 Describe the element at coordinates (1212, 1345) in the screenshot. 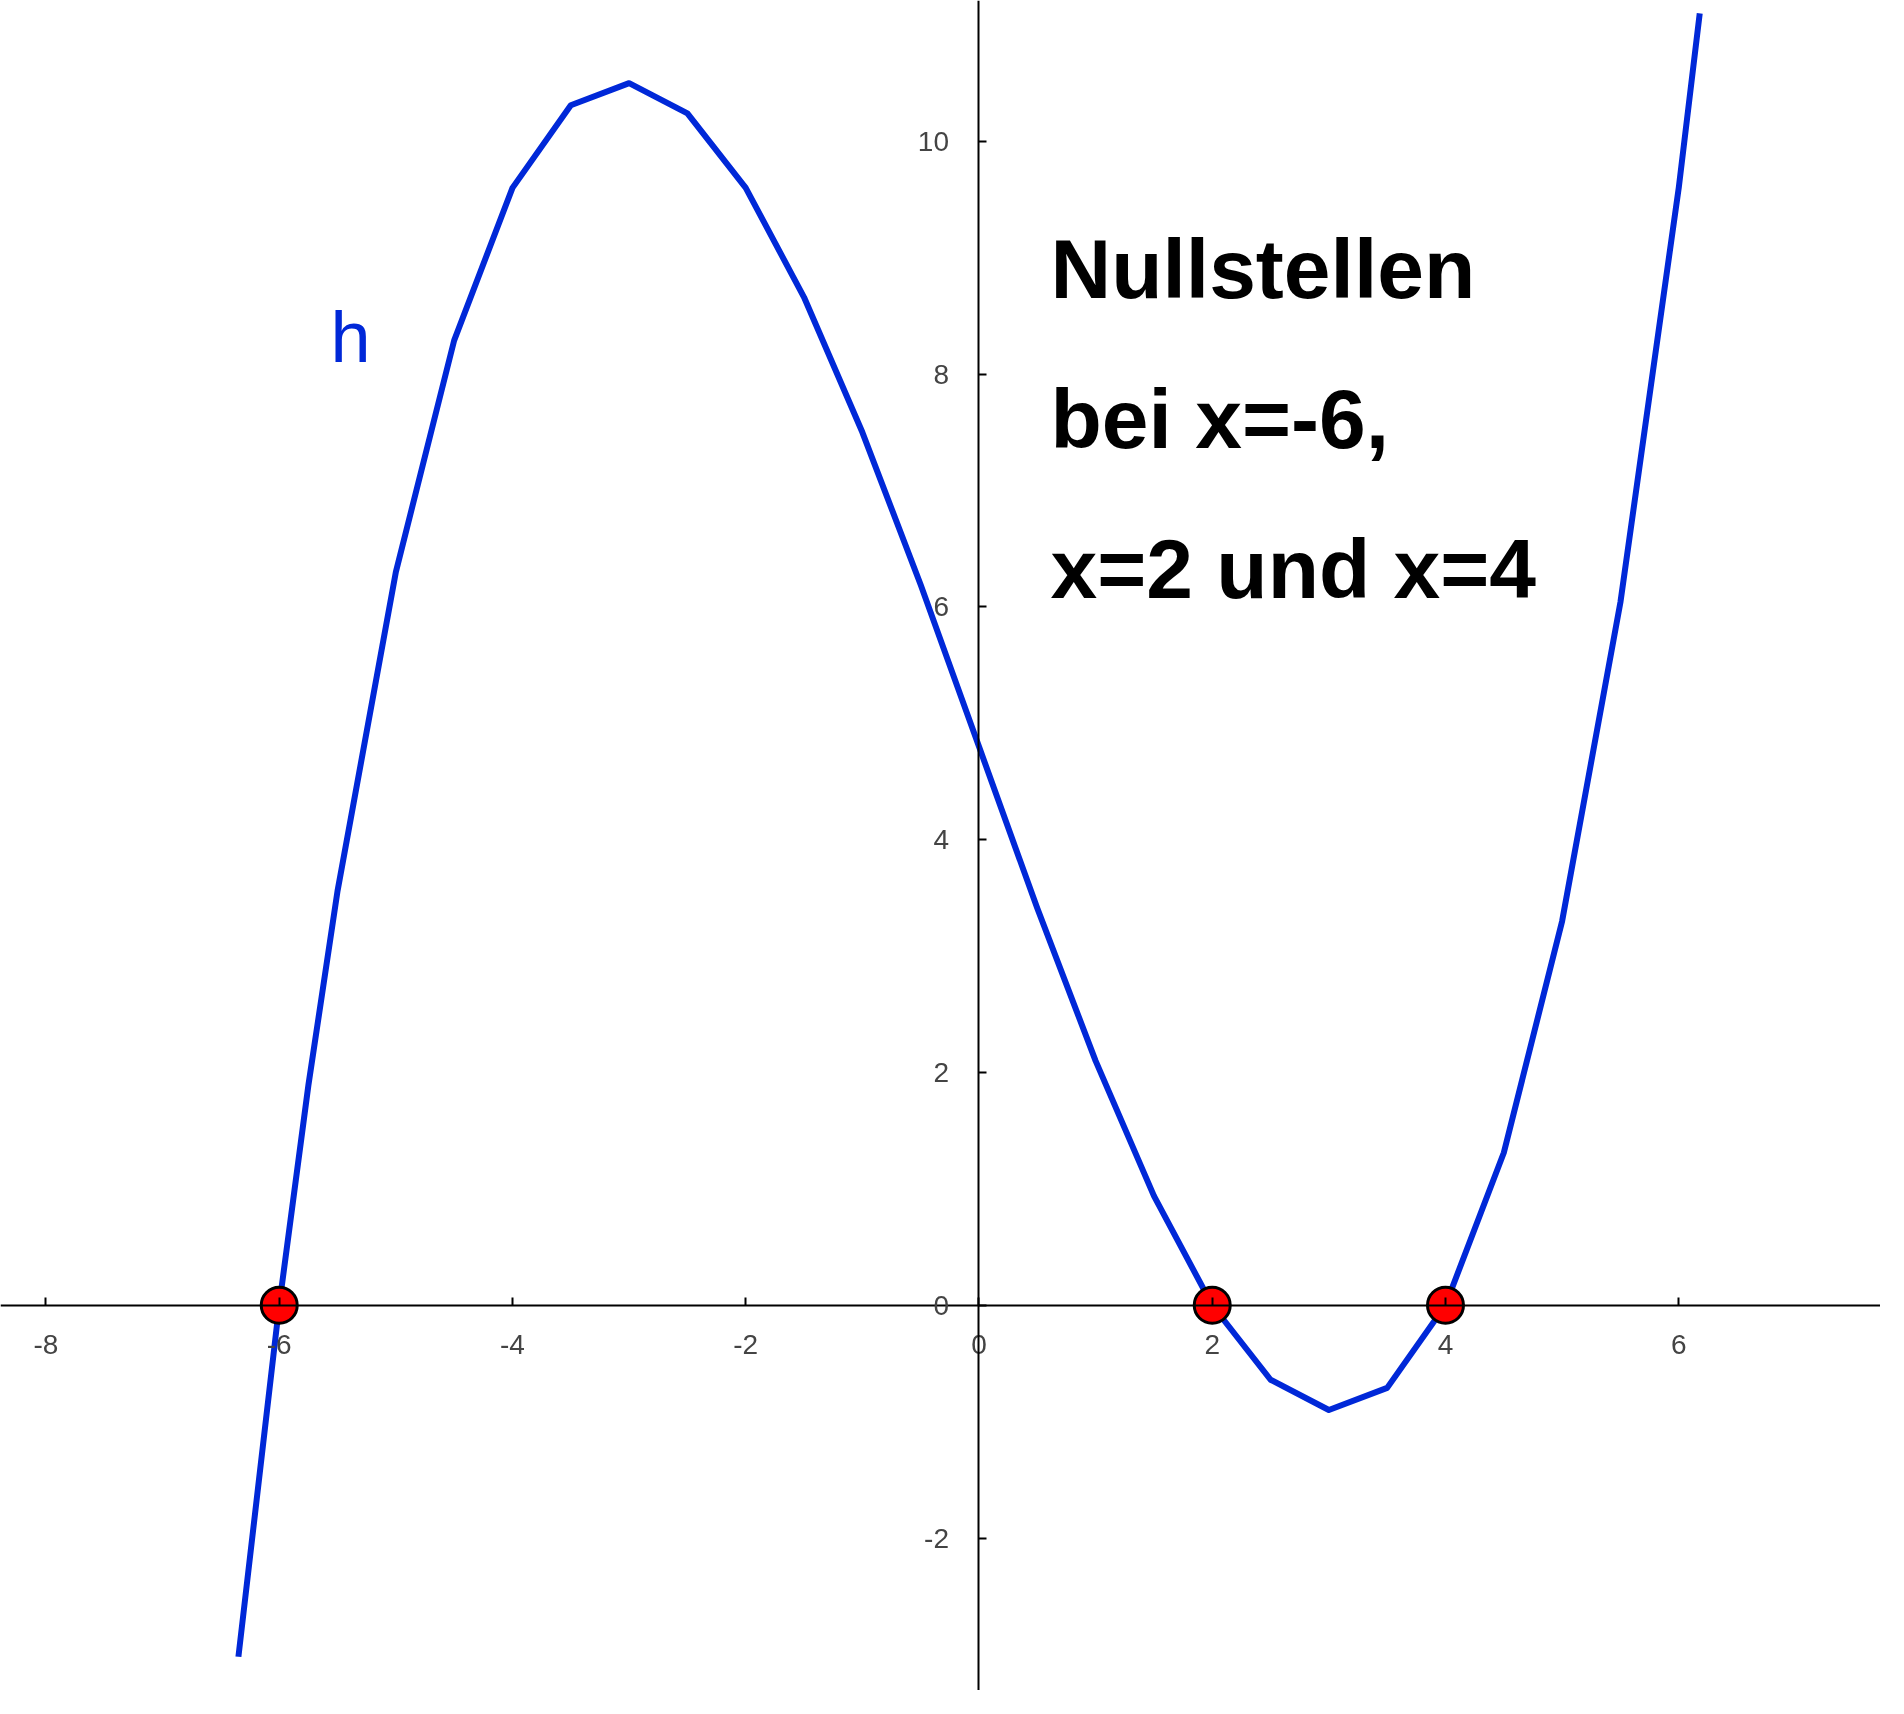

I see `x-tick-label: 2` at that location.